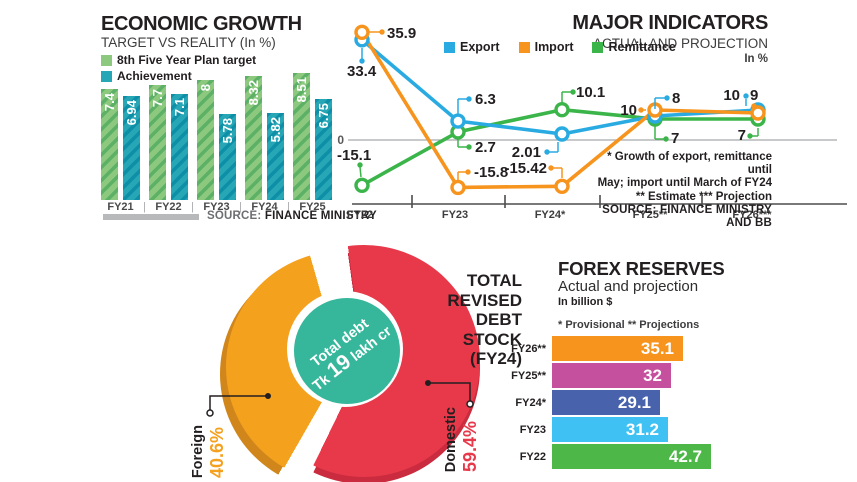 This screenshot has height=482, width=857. What do you see at coordinates (264, 138) in the screenshot?
I see `bar-group-FY24: 8.32 5.82` at bounding box center [264, 138].